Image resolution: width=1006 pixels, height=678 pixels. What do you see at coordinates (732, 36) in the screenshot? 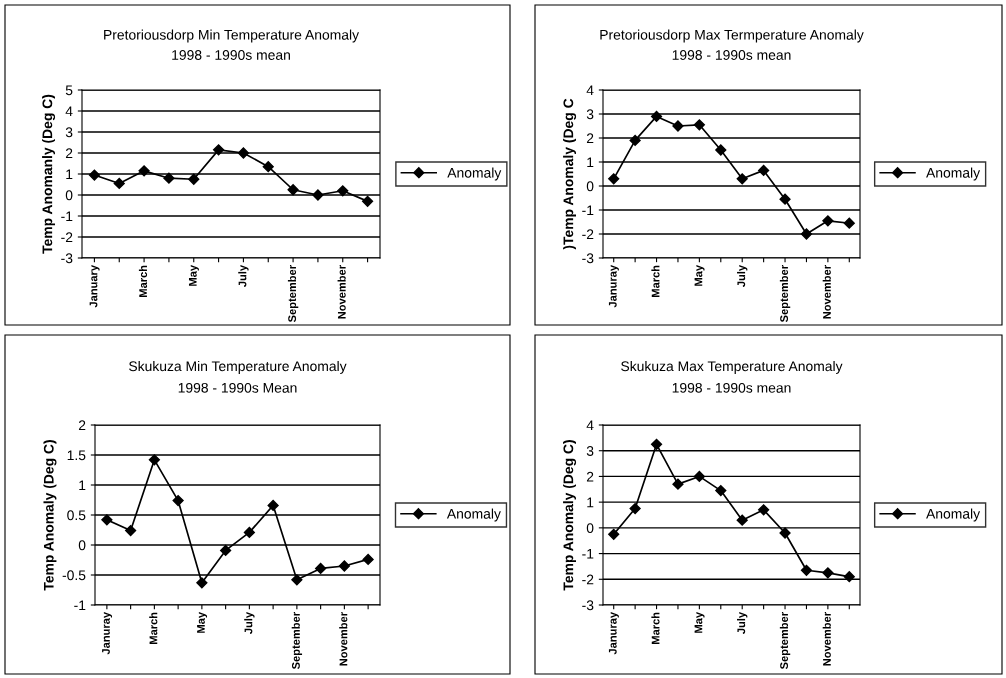
I see `chart-title: Pretoriousdorp Max Termperature Anomaly` at bounding box center [732, 36].